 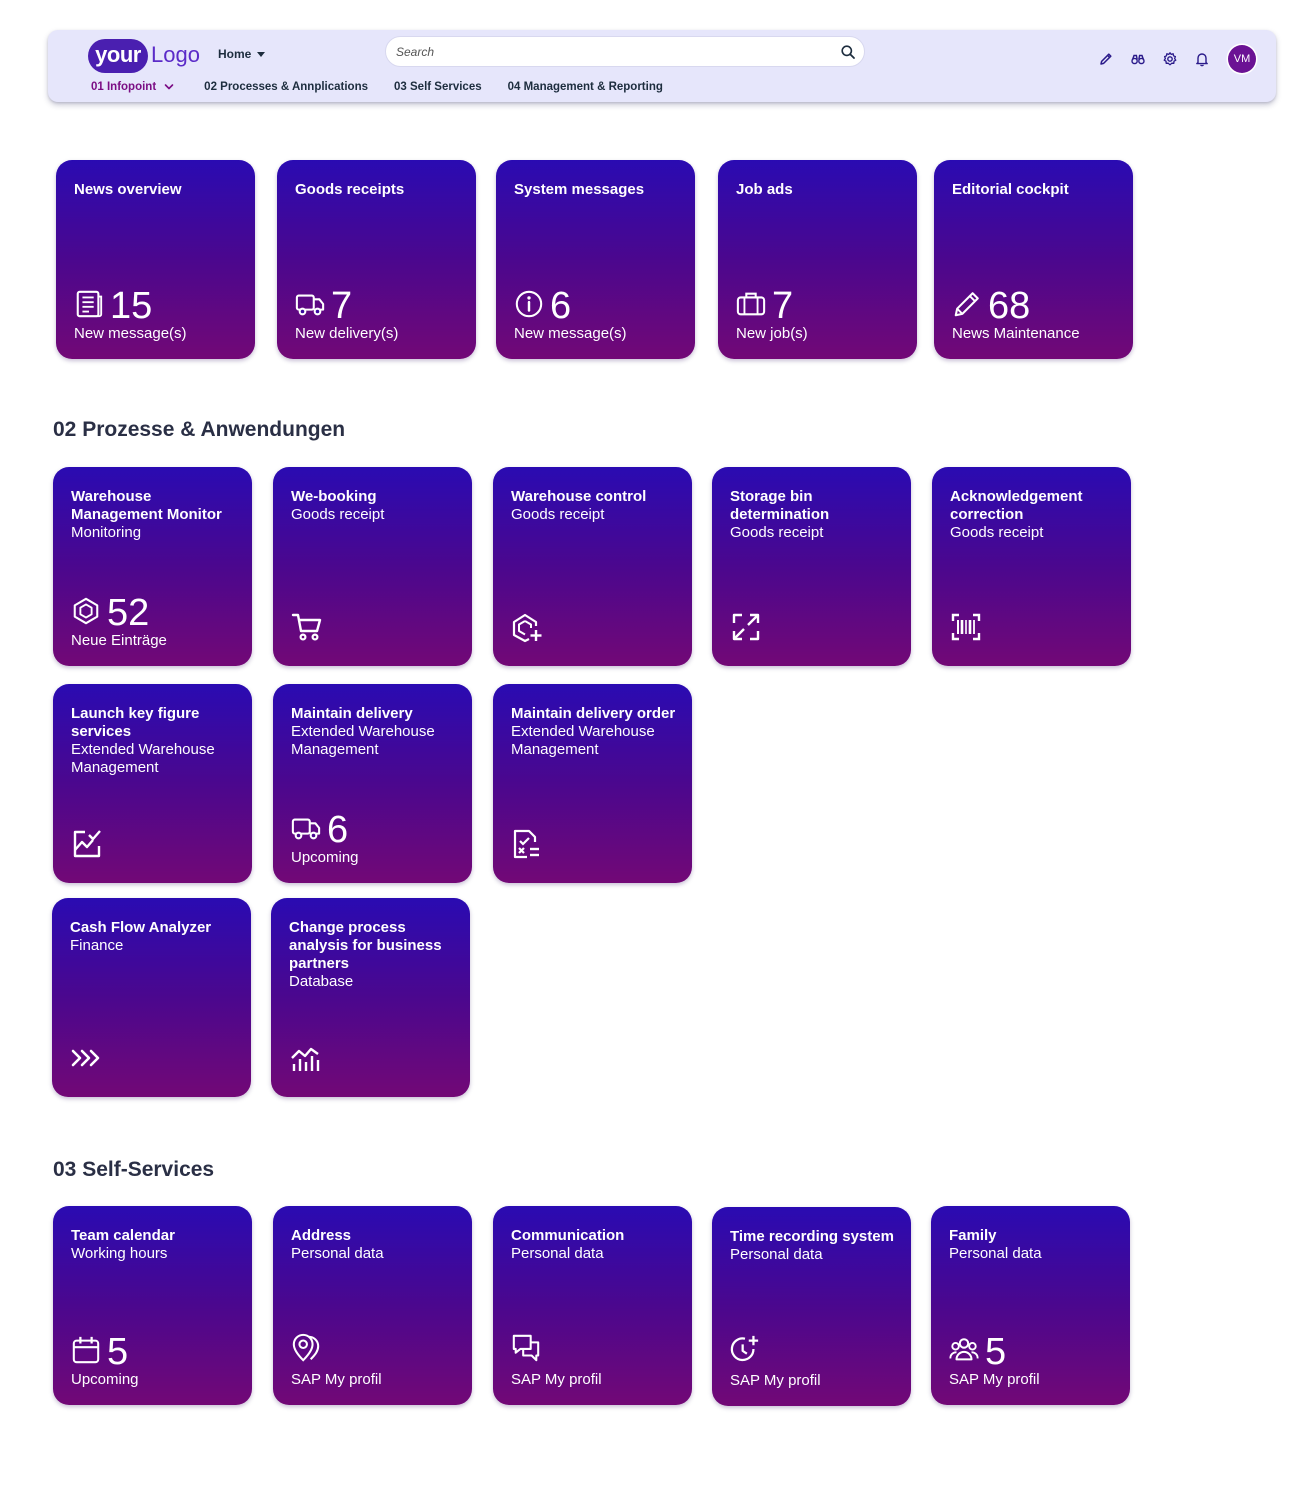 I want to click on edit-button, so click(x=1106, y=59).